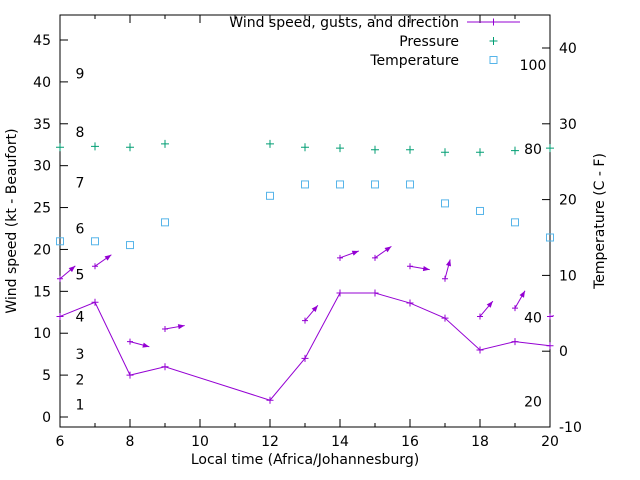 This screenshot has width=640, height=480. I want to click on beaufort-label: 8, so click(80, 133).